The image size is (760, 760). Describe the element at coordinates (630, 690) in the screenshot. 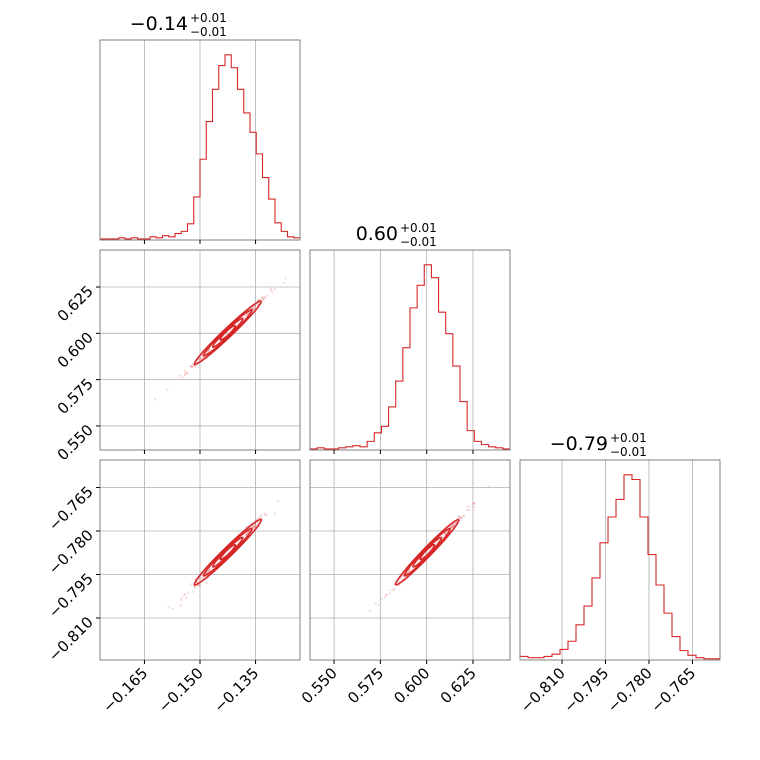

I see `x-tick-label: −0.780` at that location.